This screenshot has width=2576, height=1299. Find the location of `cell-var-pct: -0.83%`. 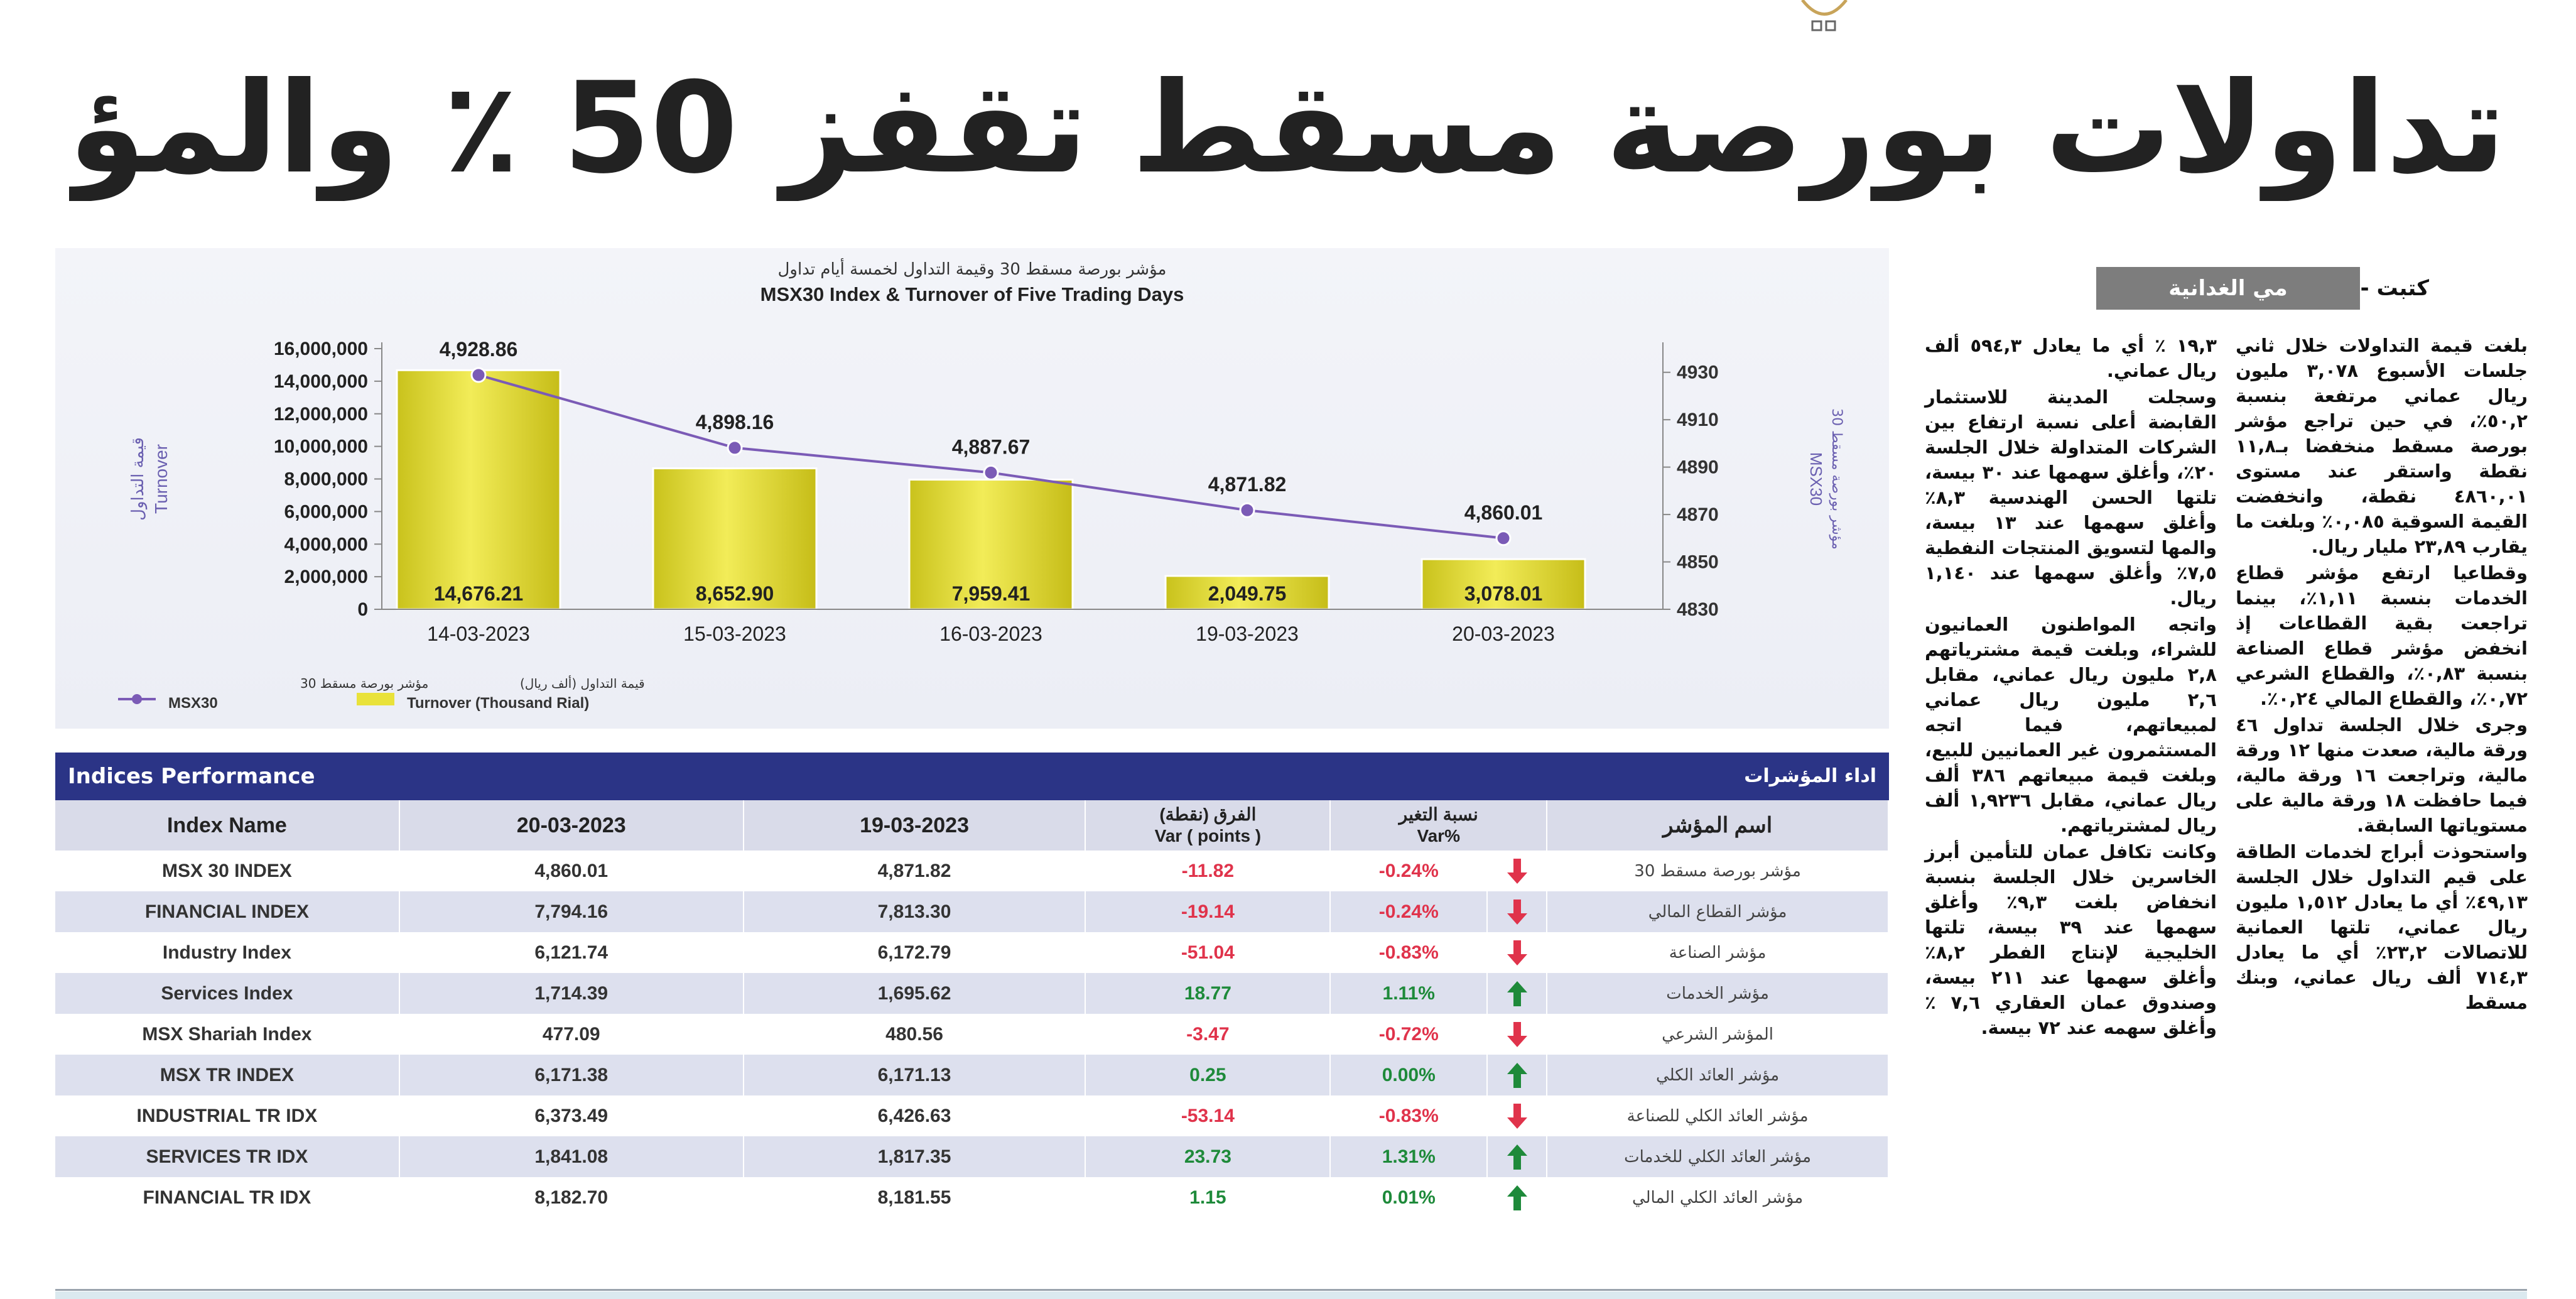

cell-var-pct: -0.83% is located at coordinates (1409, 952).